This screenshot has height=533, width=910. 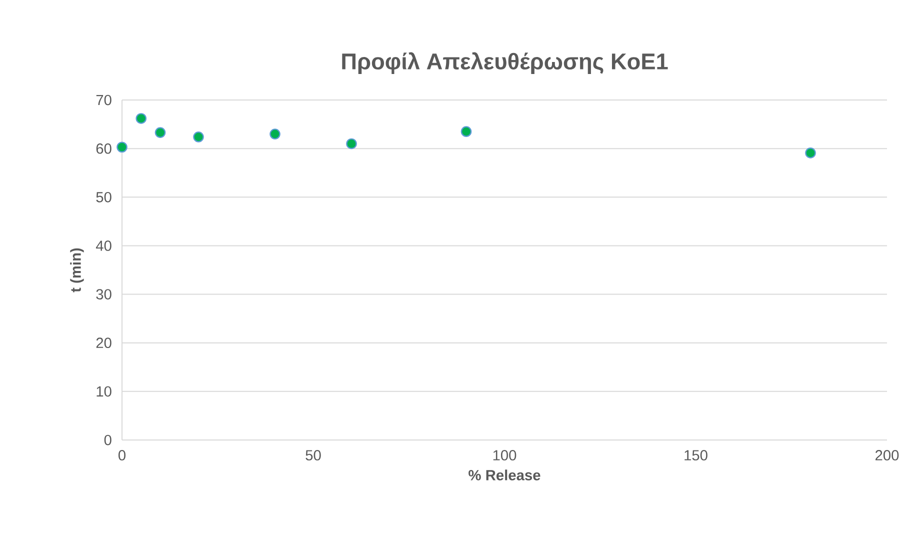 What do you see at coordinates (108, 440) in the screenshot?
I see `y-tick-label: 0` at bounding box center [108, 440].